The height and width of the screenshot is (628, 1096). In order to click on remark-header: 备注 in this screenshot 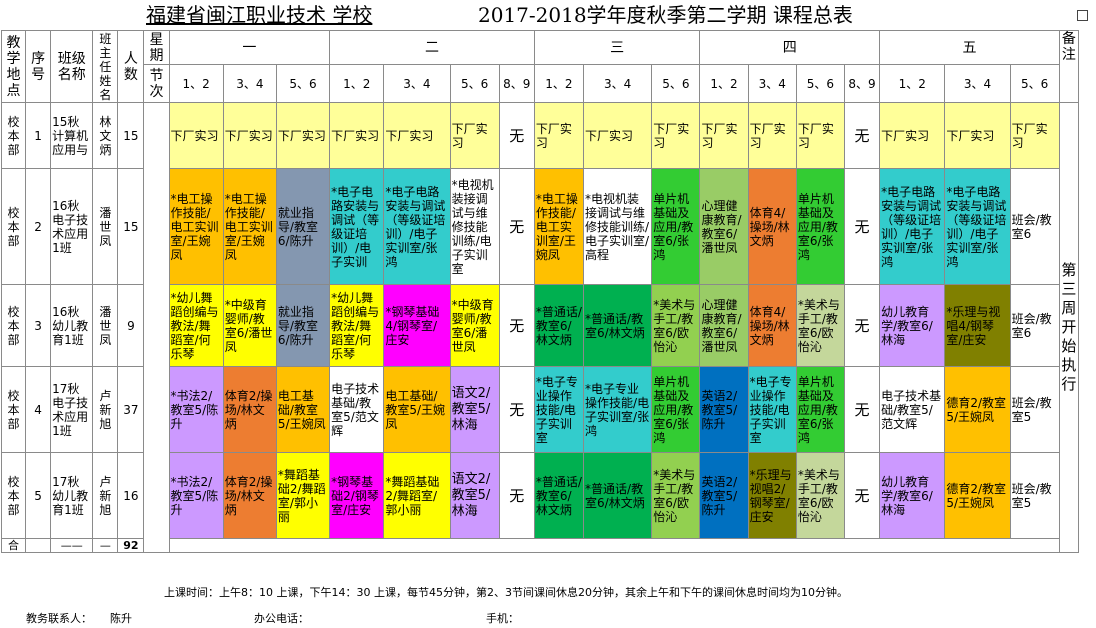, I will do `click(1069, 66)`.